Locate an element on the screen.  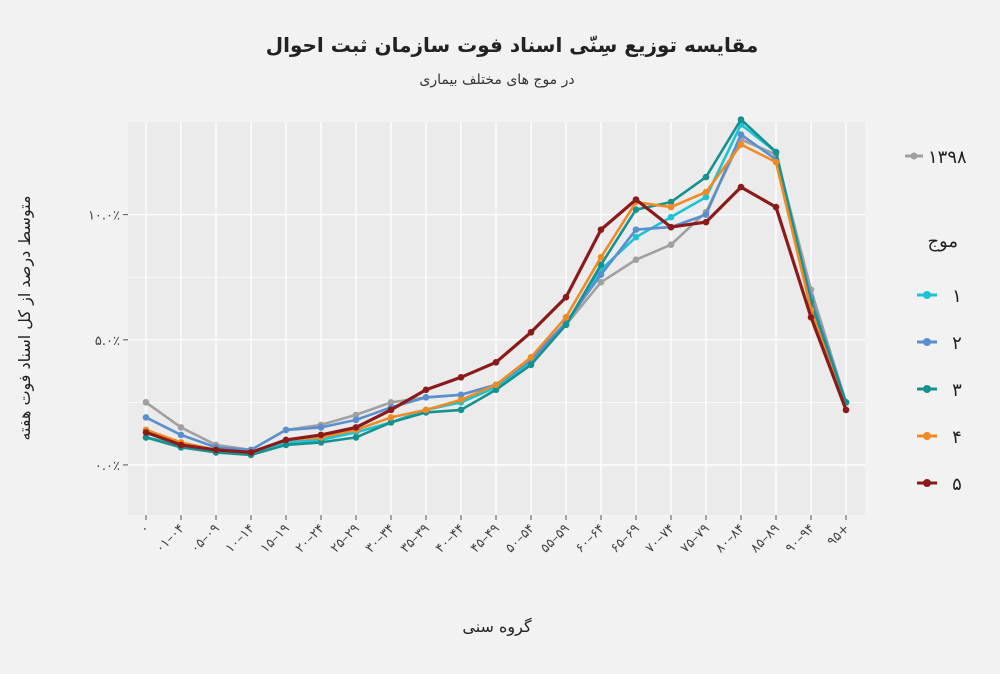
legend-label: ۴ is located at coordinates (957, 437).